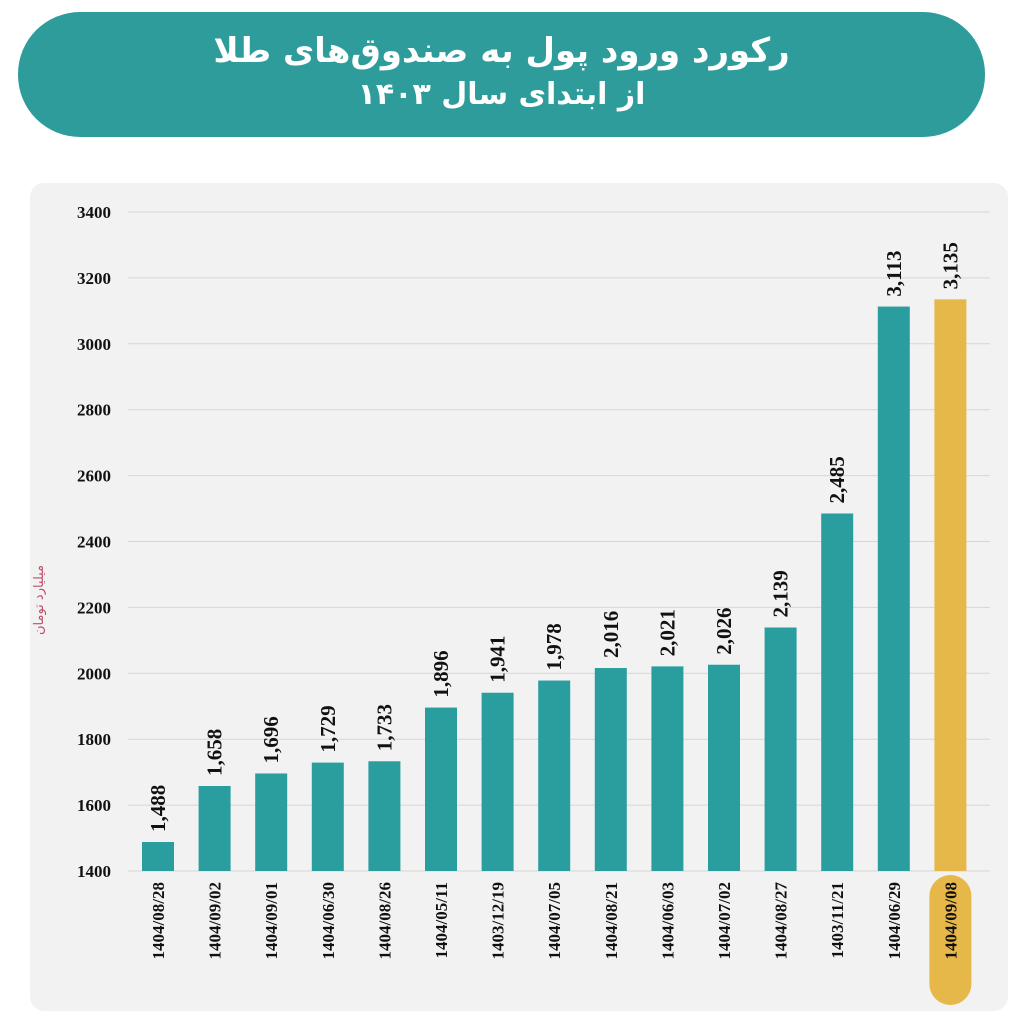 This screenshot has height=1017, width=1017. What do you see at coordinates (724, 630) in the screenshot?
I see `data-label: 2,026` at bounding box center [724, 630].